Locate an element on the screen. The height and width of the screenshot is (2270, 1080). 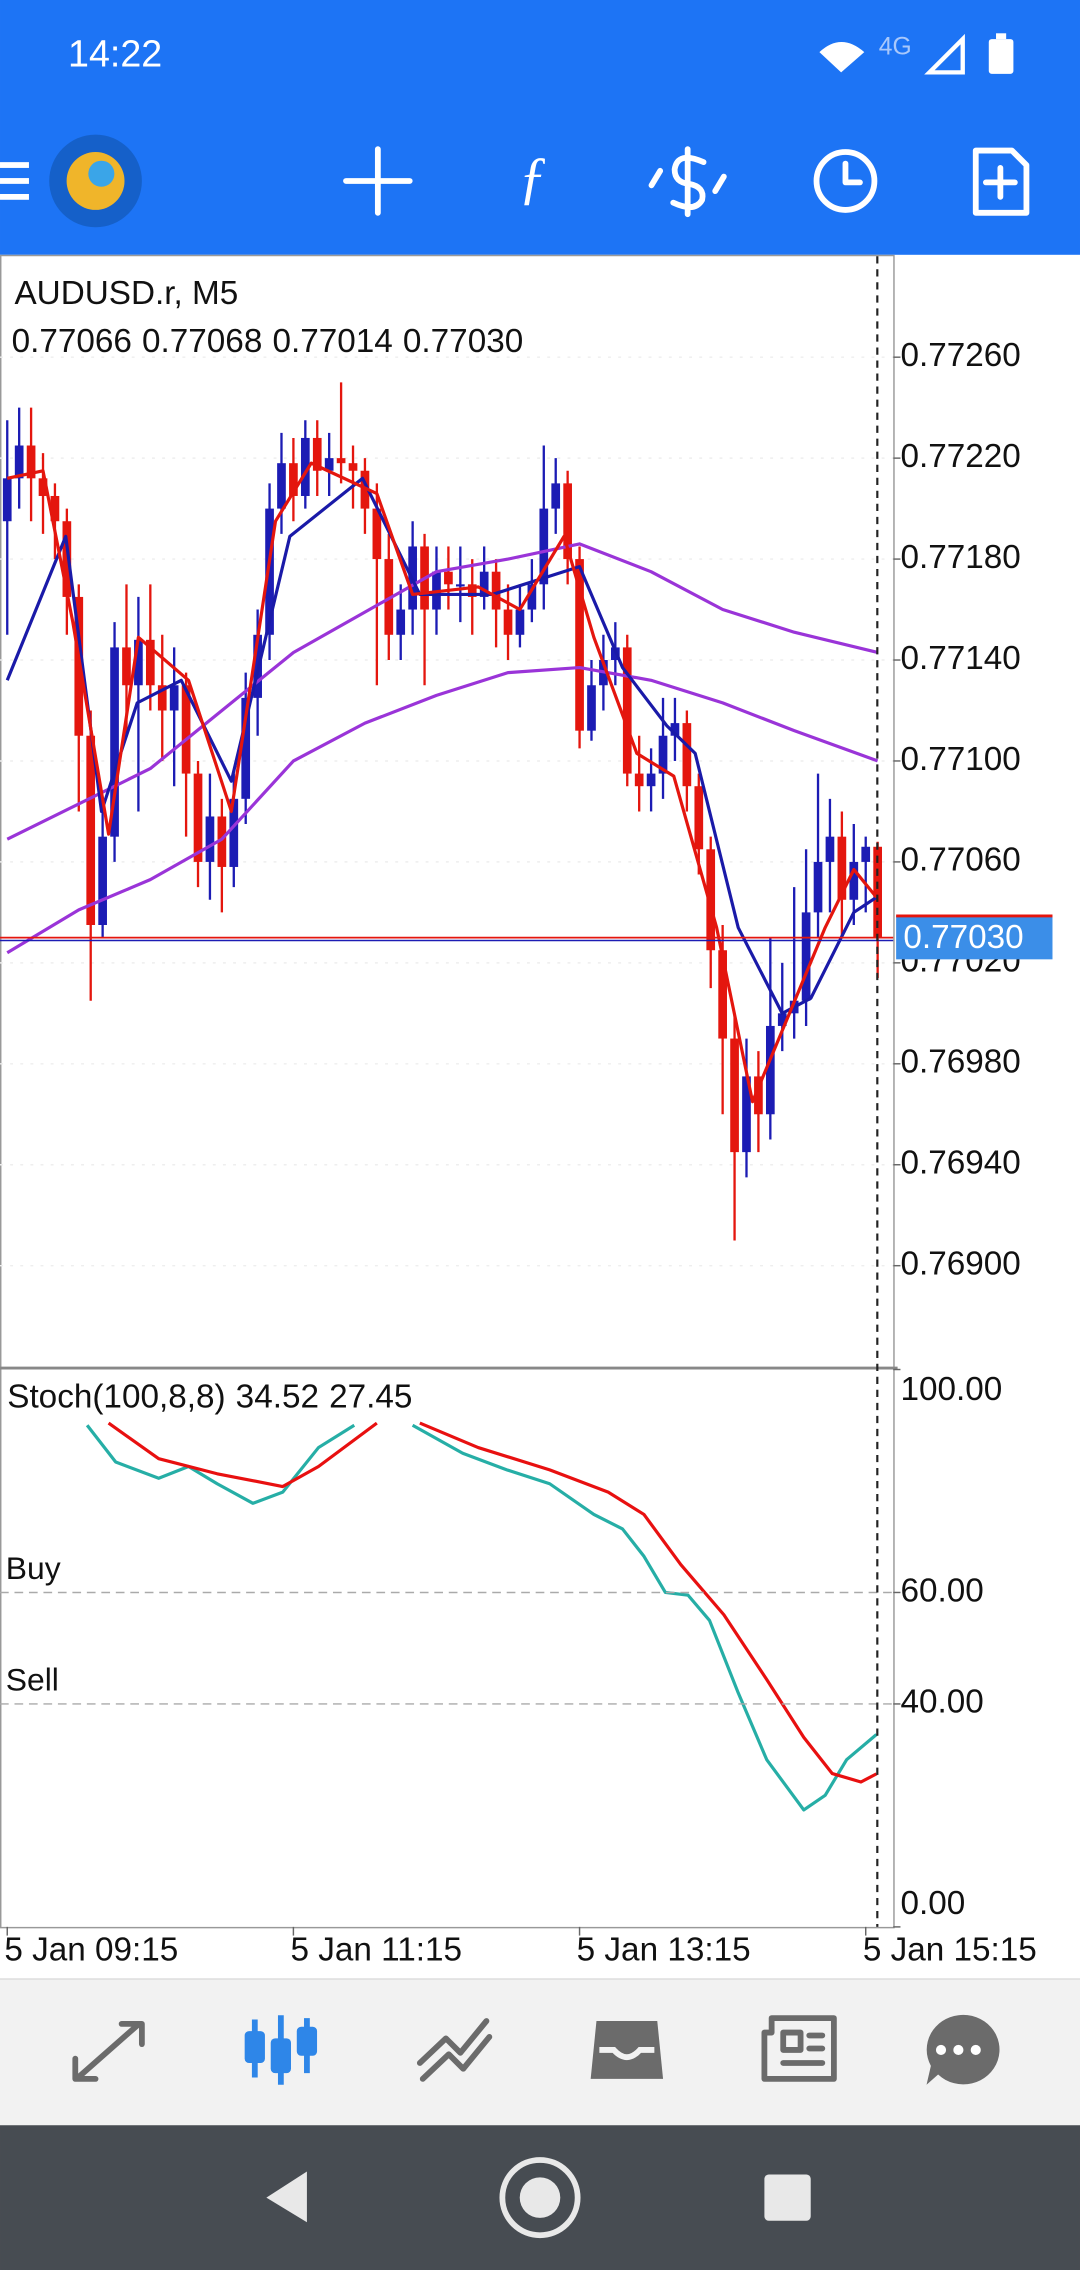
quotes-icon is located at coordinates (108, 2051).